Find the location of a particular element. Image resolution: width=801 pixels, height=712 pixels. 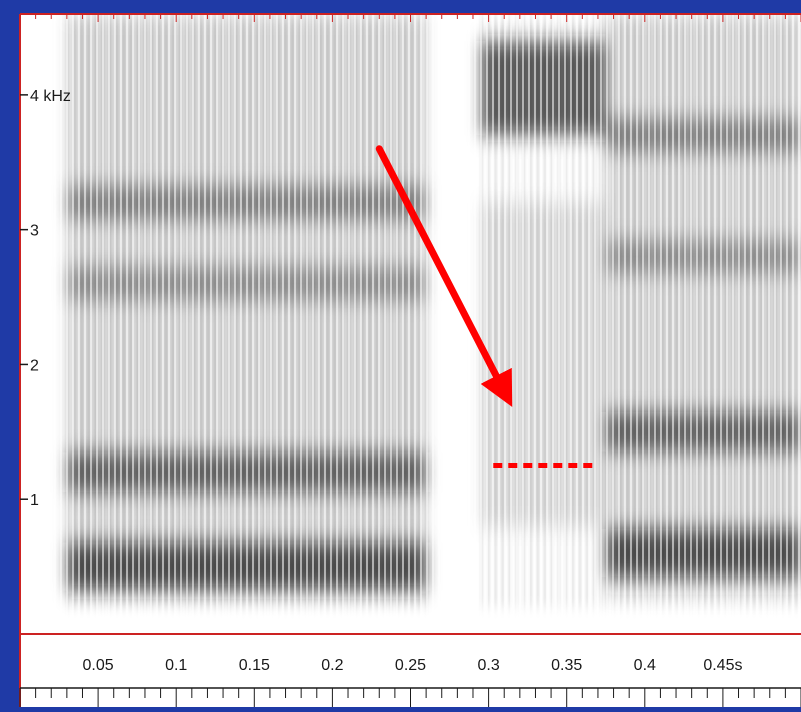

ruler-ticks is located at coordinates (410, 697).